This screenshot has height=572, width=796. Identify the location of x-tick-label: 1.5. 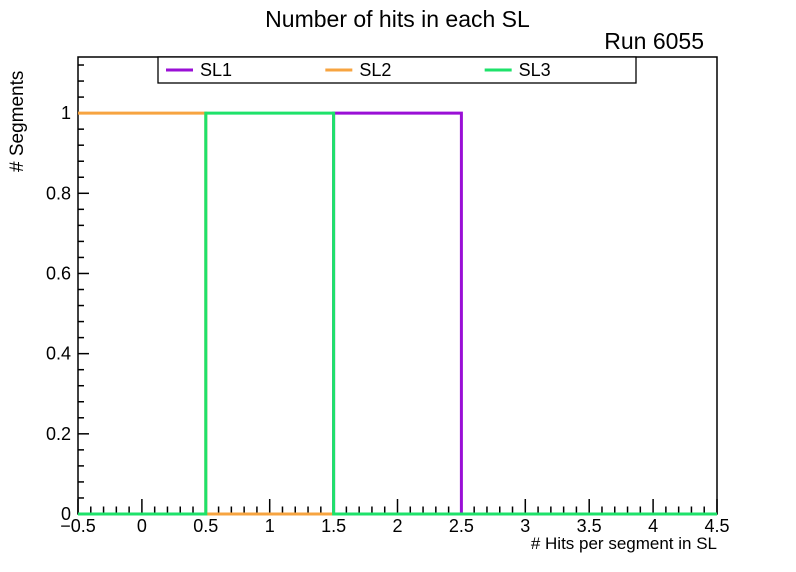
(333, 526).